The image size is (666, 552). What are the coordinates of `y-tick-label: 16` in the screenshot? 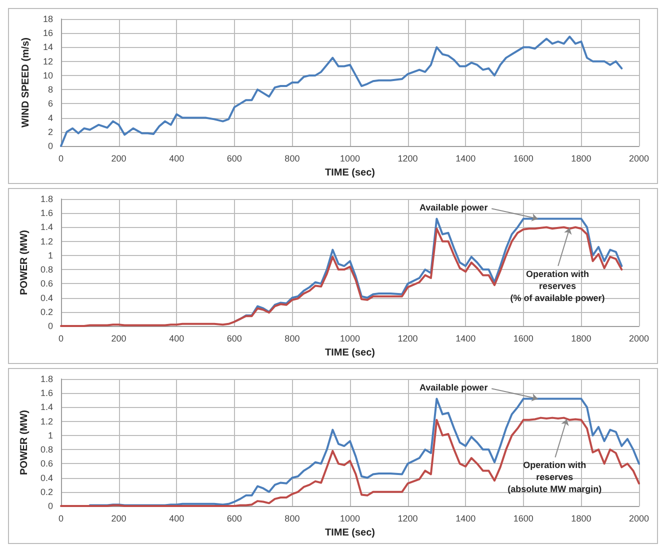 It's located at (47, 33).